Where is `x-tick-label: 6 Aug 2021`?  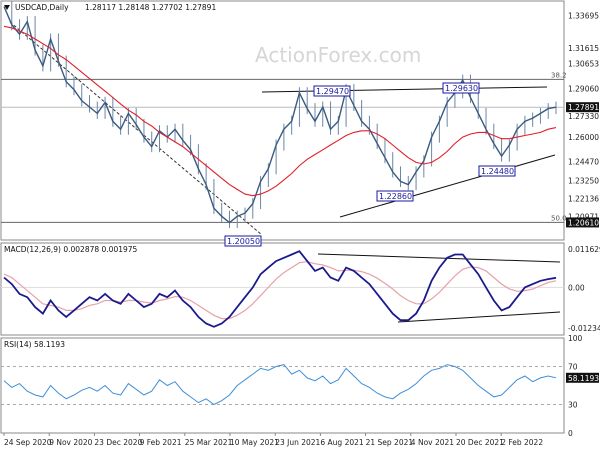
x-tick-label: 6 Aug 2021 is located at coordinates (341, 442).